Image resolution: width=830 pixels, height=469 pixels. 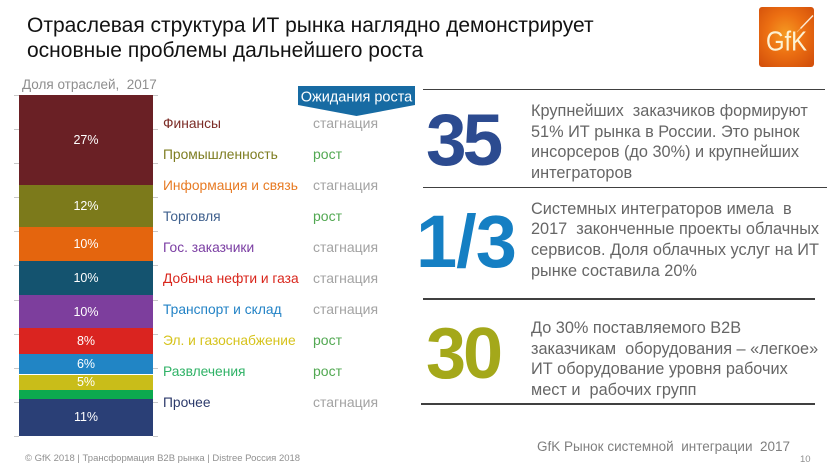 I want to click on svg-text: Ожидания роста, so click(x=357, y=98).